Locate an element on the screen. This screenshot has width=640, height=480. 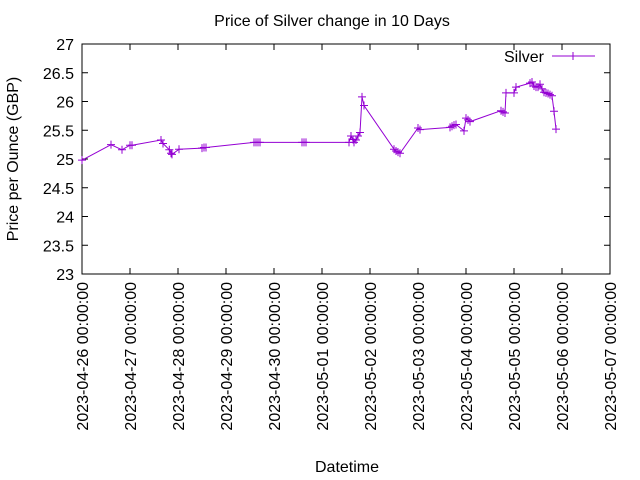
series-line is located at coordinates (319, 121).